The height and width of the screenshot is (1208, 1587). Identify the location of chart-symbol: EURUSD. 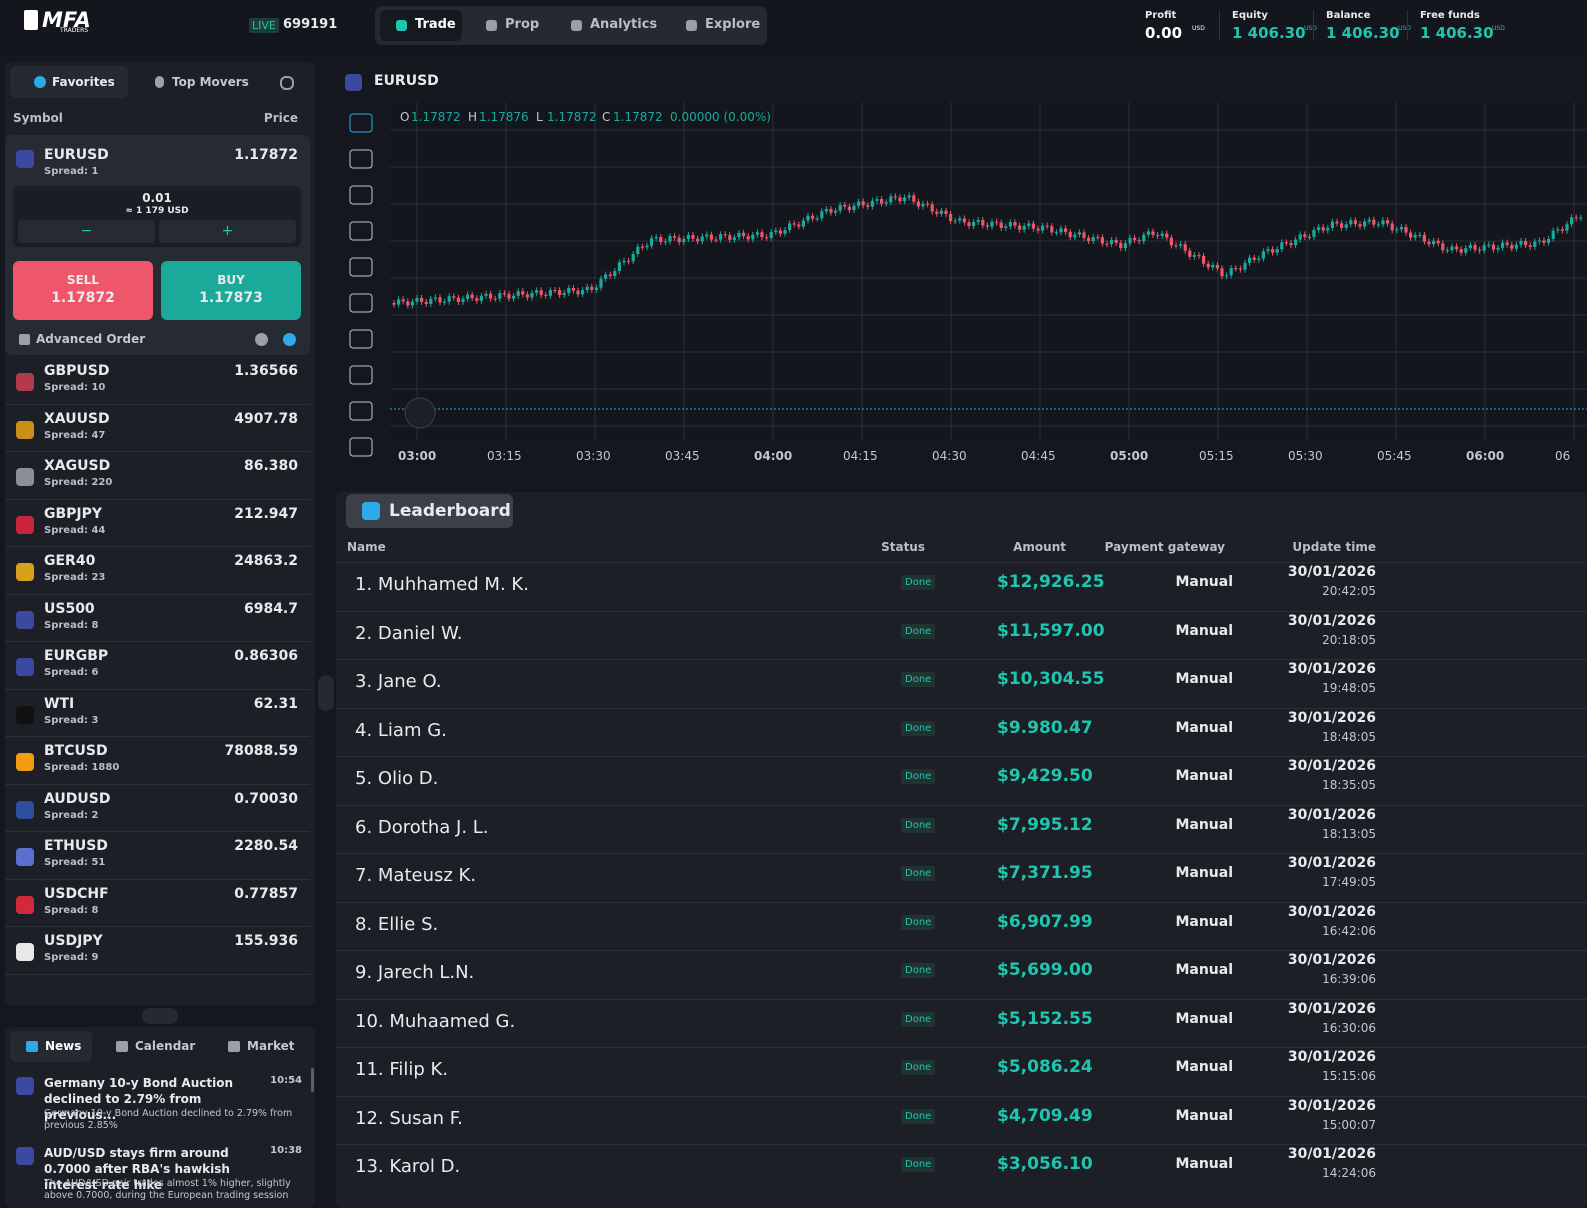
(406, 81).